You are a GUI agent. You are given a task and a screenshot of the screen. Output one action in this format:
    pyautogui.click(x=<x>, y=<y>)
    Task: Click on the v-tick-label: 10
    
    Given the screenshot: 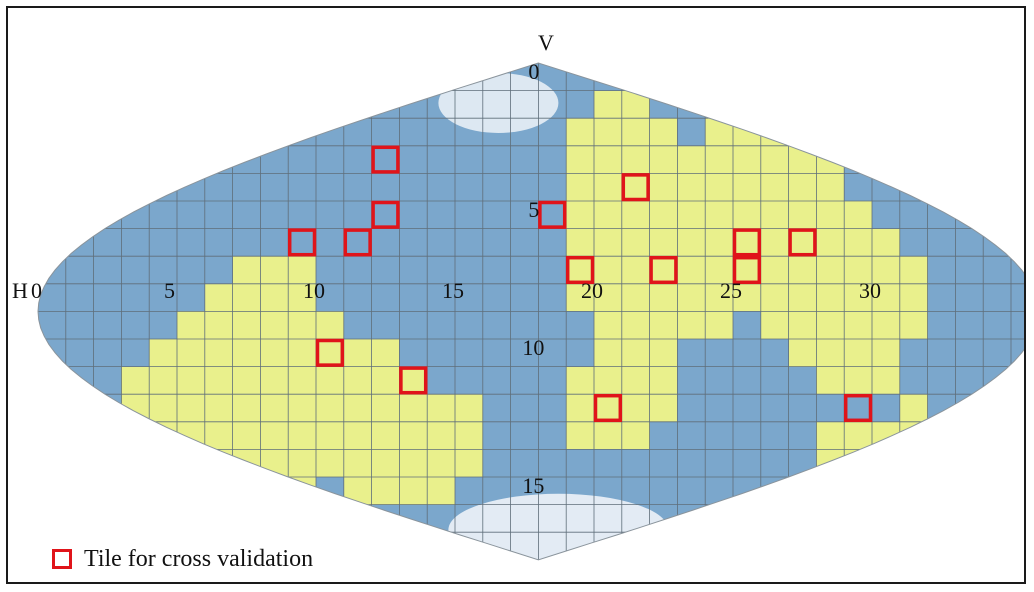 What is the action you would take?
    pyautogui.click(x=533, y=347)
    